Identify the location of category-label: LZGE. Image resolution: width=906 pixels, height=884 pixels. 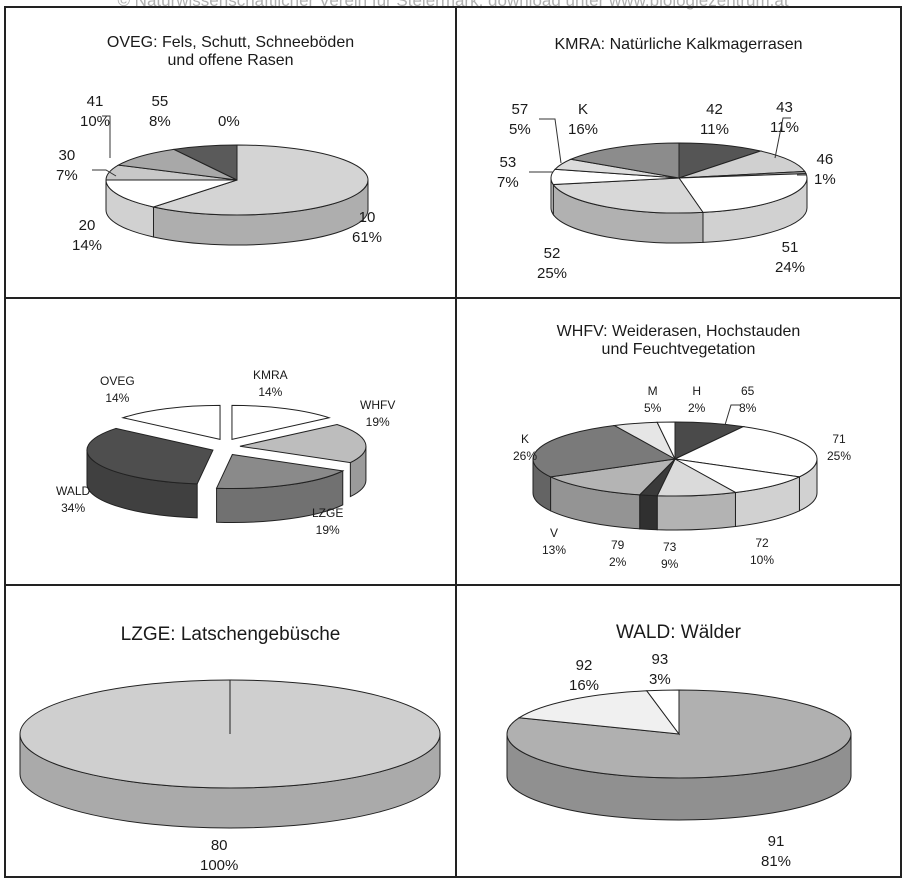
(328, 513).